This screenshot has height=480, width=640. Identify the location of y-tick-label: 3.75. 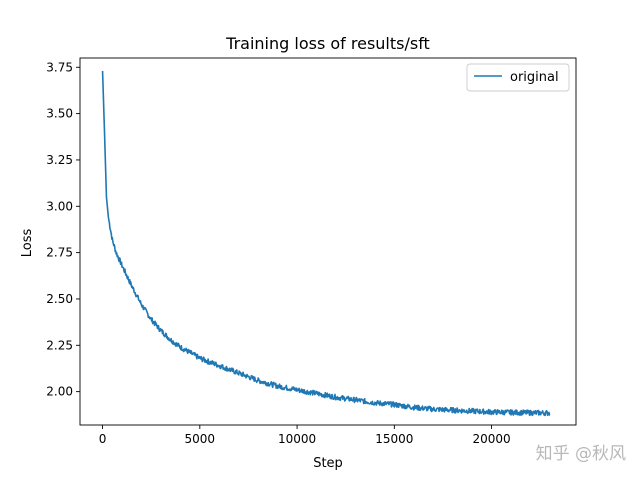
(59, 67).